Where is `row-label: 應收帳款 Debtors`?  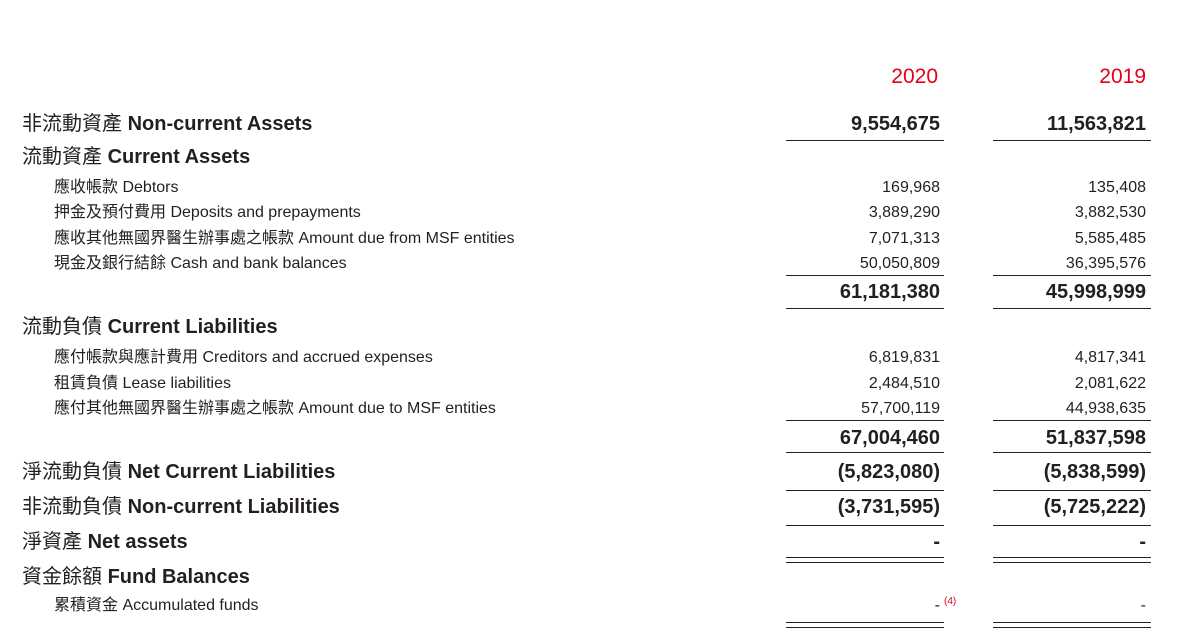 row-label: 應收帳款 Debtors is located at coordinates (116, 188).